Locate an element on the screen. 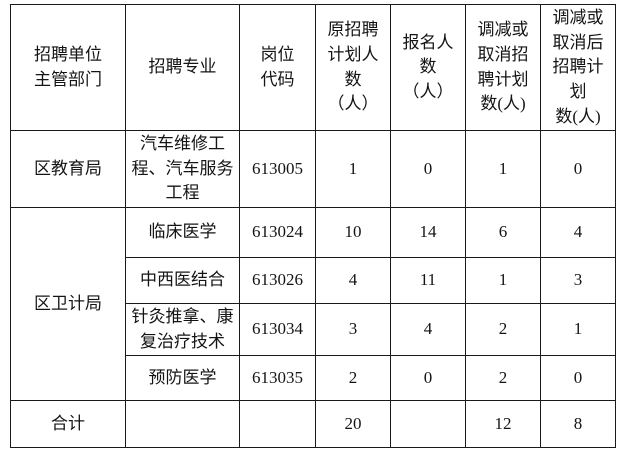  cell-code: 613024 is located at coordinates (277, 233).